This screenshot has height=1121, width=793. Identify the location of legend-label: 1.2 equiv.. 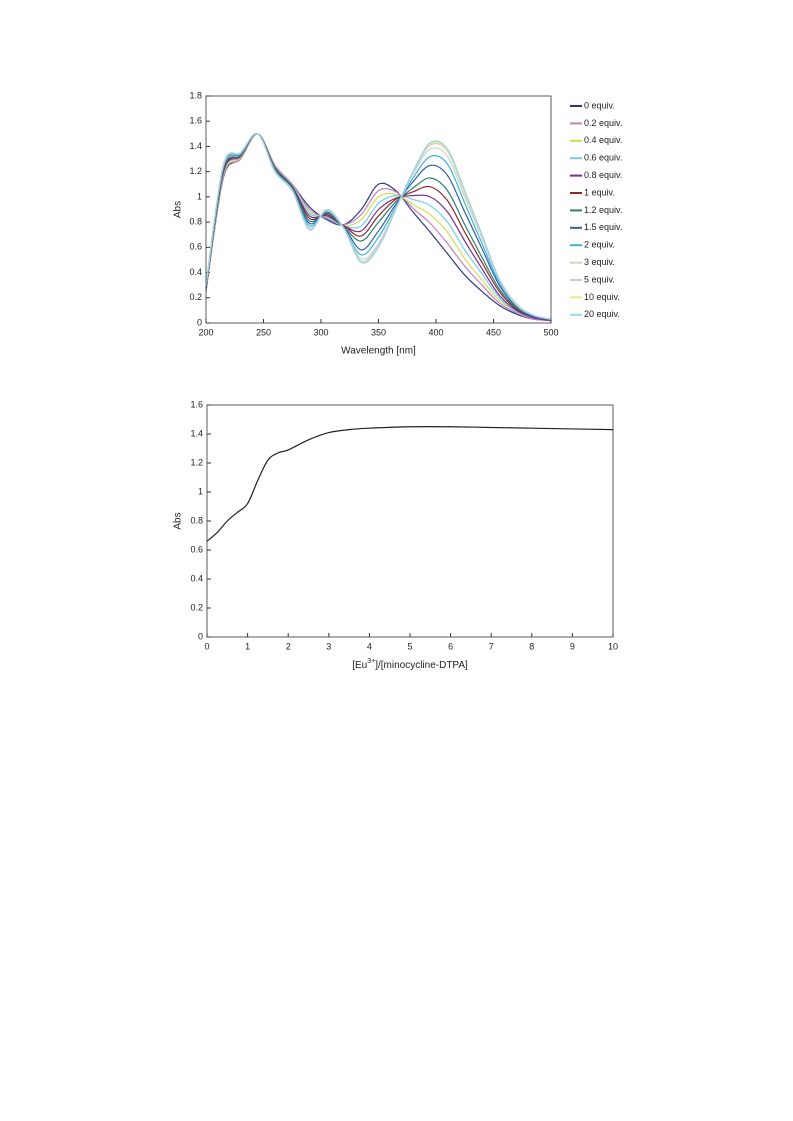
(603, 210).